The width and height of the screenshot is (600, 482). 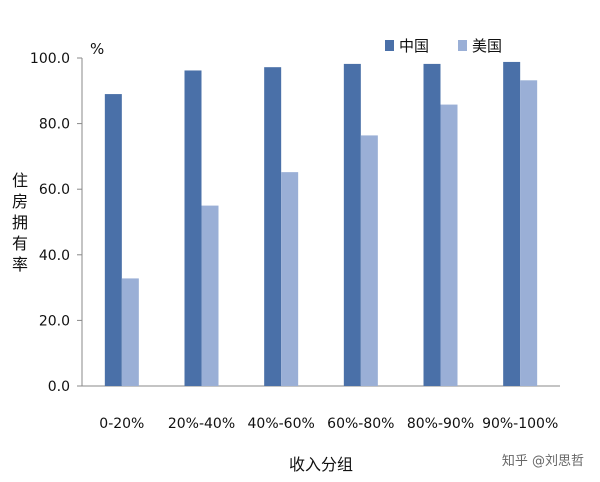 What do you see at coordinates (487, 46) in the screenshot?
I see `legend-label: 美国` at bounding box center [487, 46].